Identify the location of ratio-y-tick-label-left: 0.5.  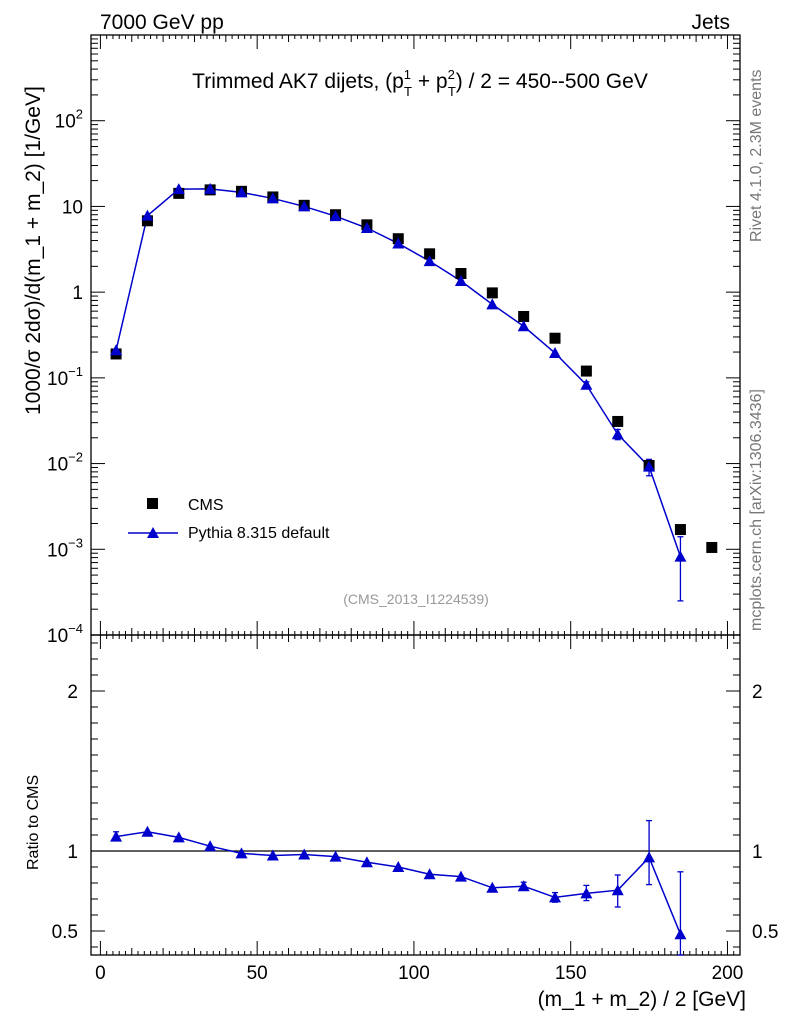
(65, 932).